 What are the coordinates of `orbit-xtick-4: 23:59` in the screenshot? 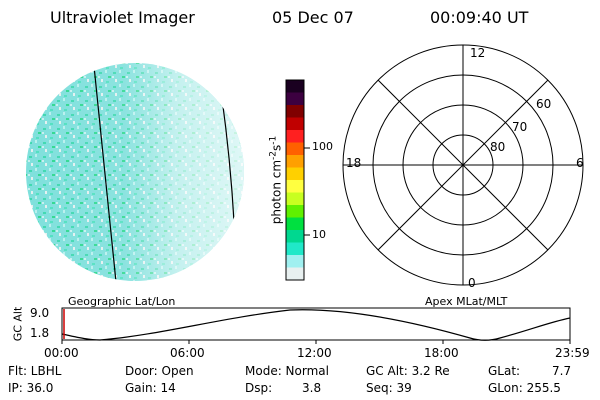 It's located at (572, 353).